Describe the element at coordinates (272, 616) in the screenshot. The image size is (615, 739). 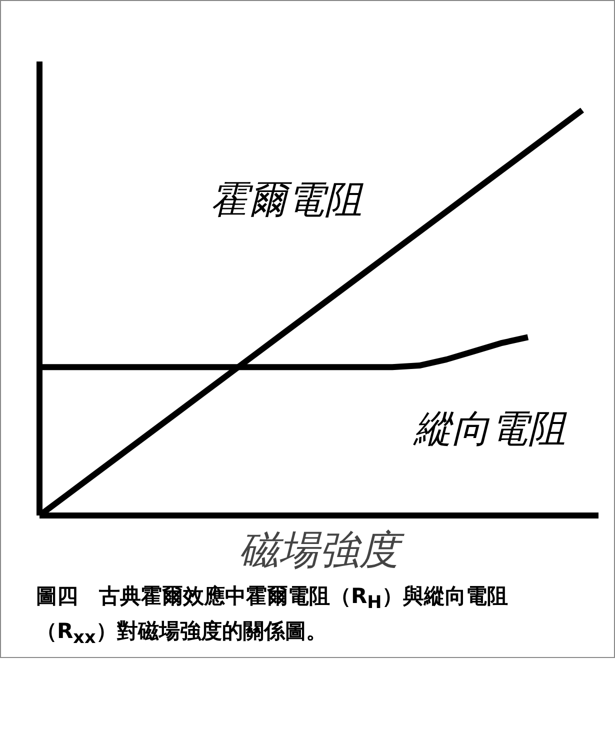
I see `text: 圖四 古典霍爾效應中霍爾電阻（R$_{H}$）與縱向電阻（R$_{xx}$）對磁場強度的關係圖。` at that location.